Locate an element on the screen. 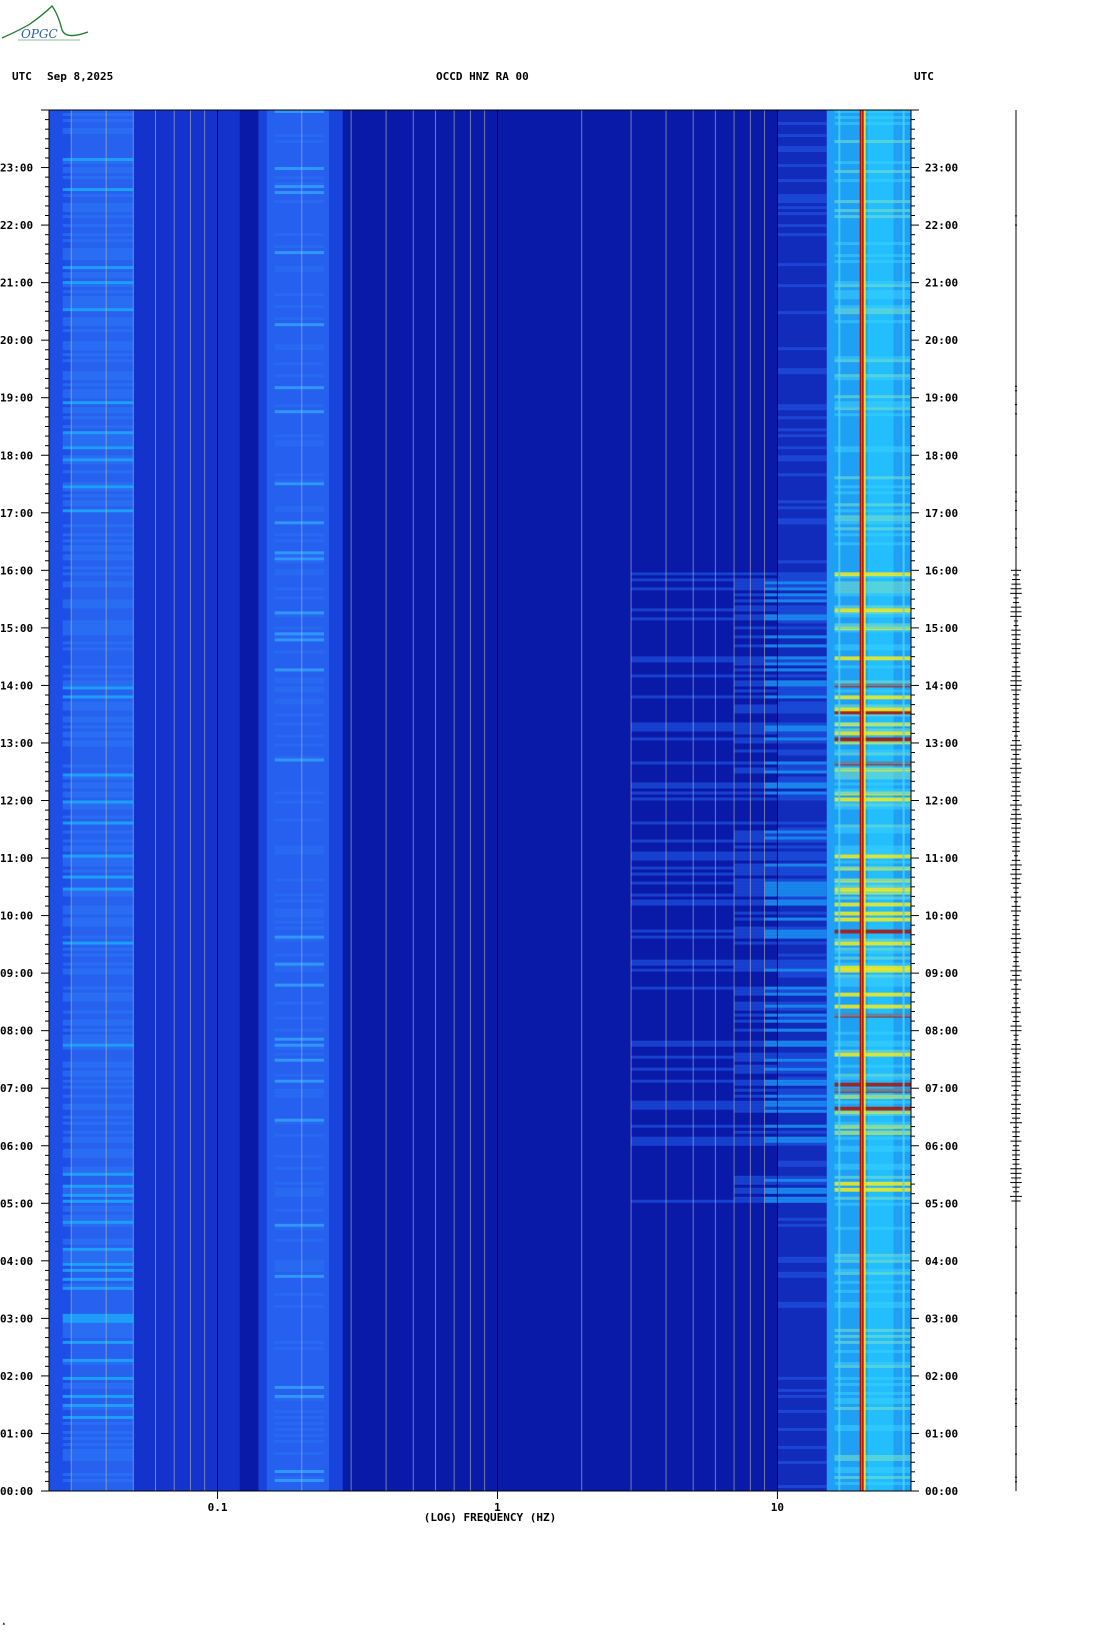 The width and height of the screenshot is (1102, 1634). y-tick-label-right: 18:00 is located at coordinates (941, 455).